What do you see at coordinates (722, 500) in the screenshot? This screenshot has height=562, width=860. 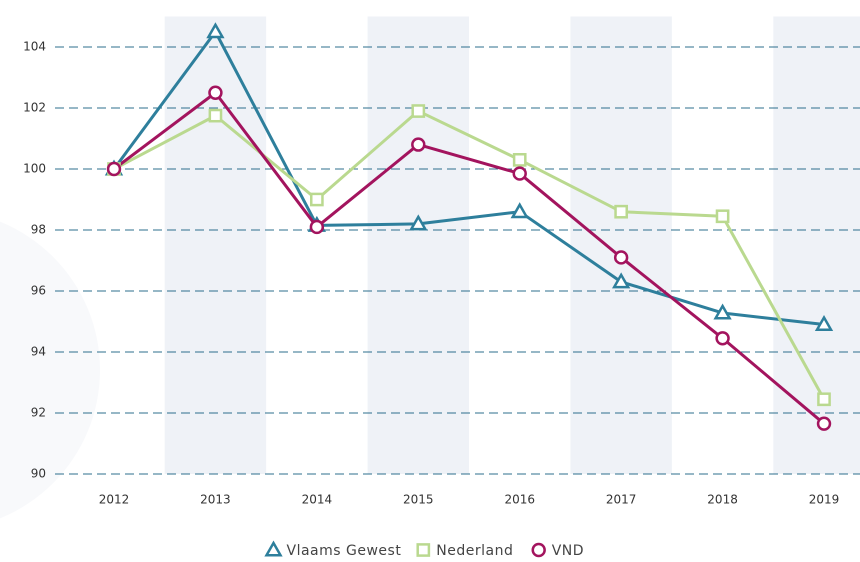 I see `x-tick-label: 2018` at bounding box center [722, 500].